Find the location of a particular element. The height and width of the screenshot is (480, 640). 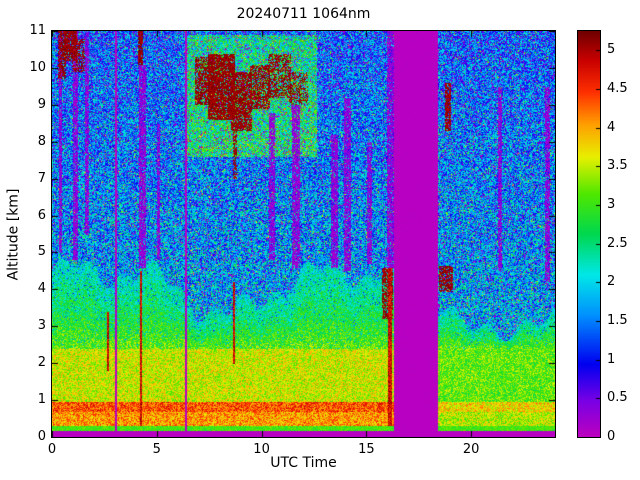

y-tick-label: 8 is located at coordinates (41, 141).